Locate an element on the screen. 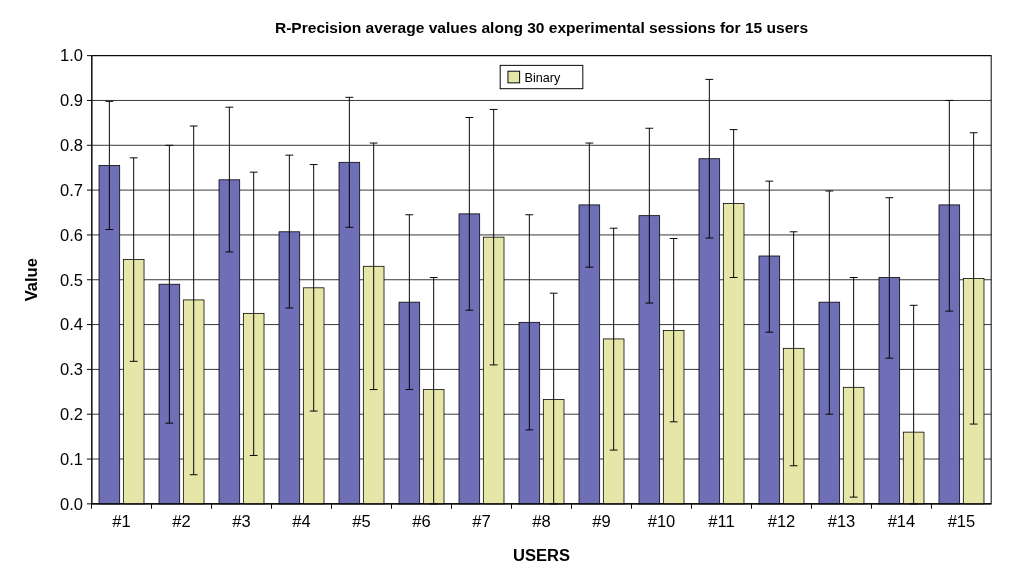 The image size is (1013, 577). y-tick-label: 0.5 is located at coordinates (72, 280).